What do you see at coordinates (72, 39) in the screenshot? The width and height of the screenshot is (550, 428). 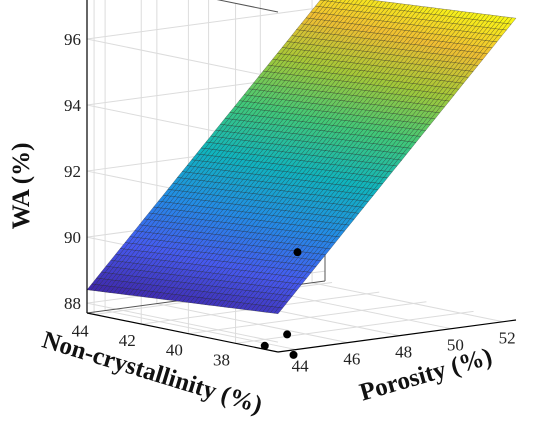 I see `z-tick-label: 96` at bounding box center [72, 39].